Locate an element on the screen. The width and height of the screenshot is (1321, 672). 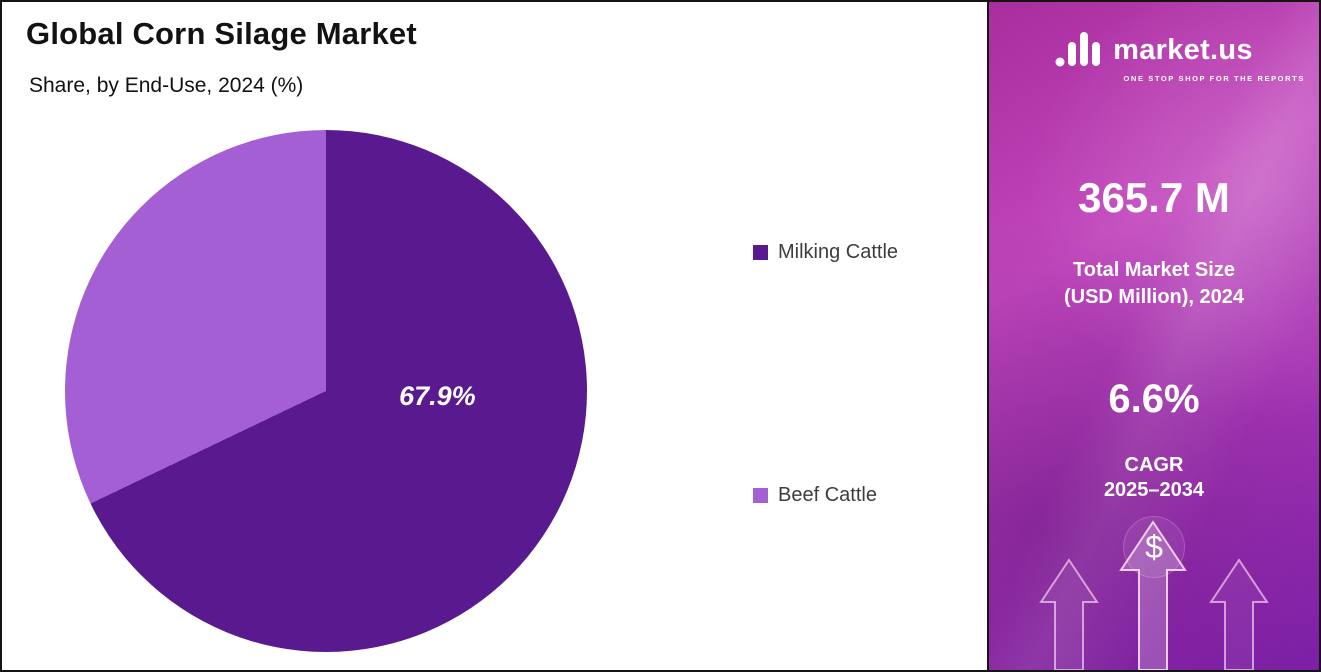
legend-label: Beef Cattle is located at coordinates (827, 495).